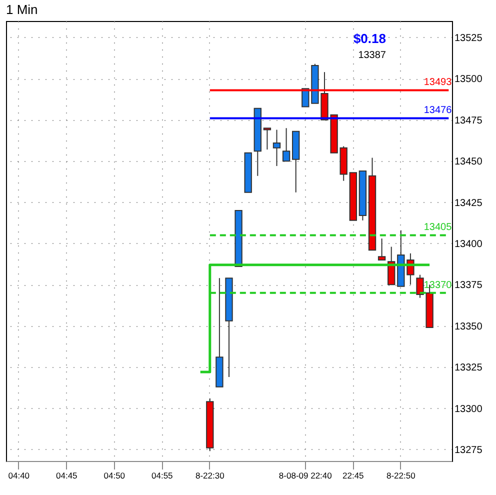 This screenshot has width=496, height=495. I want to click on y-tick-label: 13300, so click(468, 409).